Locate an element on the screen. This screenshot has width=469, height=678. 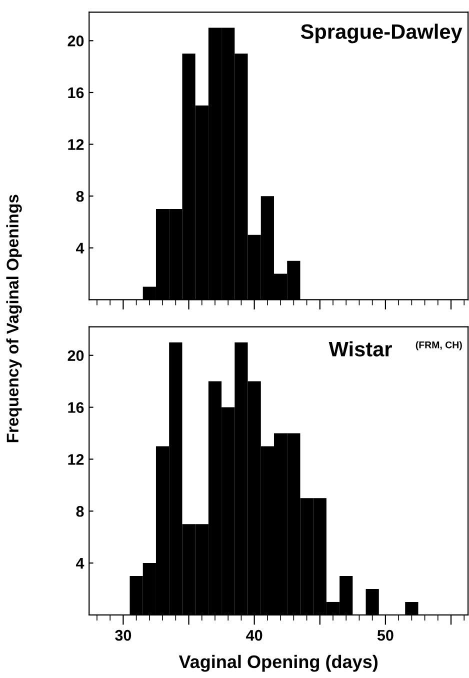
x-tick-label: 50 is located at coordinates (385, 635).